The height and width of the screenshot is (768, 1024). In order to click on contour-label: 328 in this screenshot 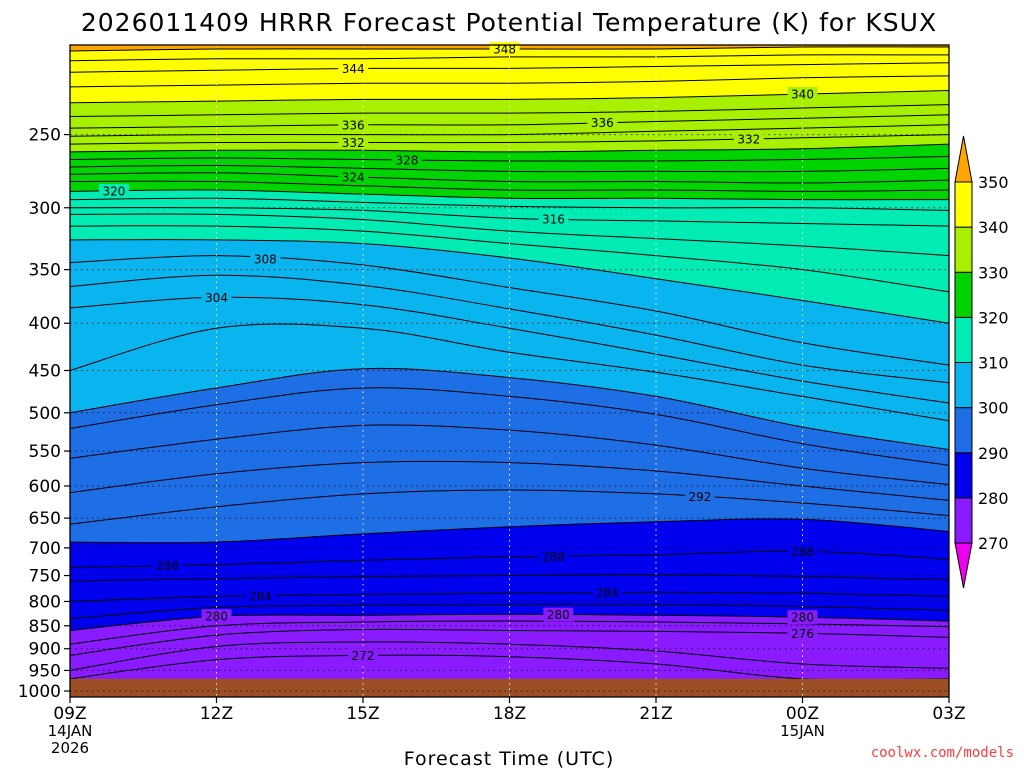, I will do `click(406, 159)`.